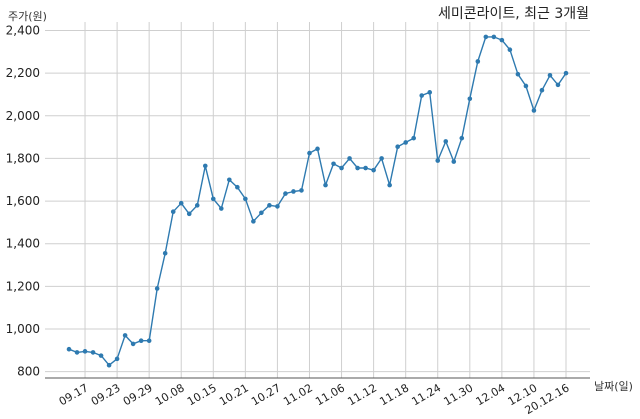 Image resolution: width=640 pixels, height=419 pixels. Describe the element at coordinates (23, 244) in the screenshot. I see `y-tick-label: 1,400` at that location.